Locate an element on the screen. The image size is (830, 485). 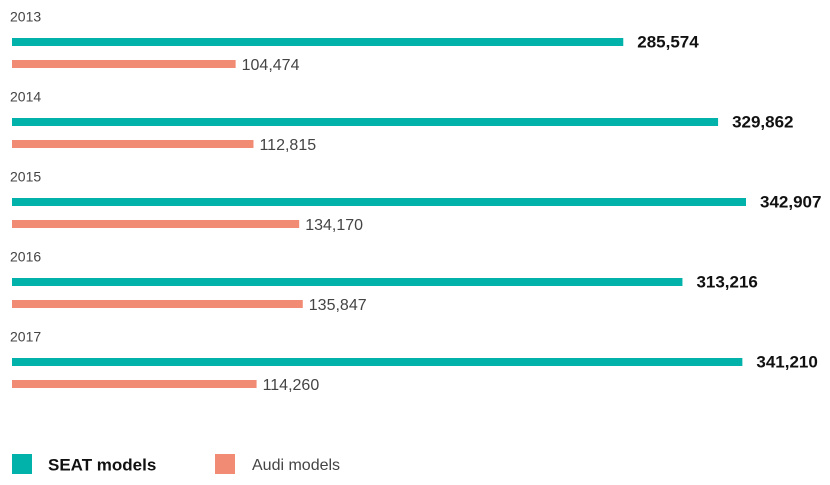
legend-label: Audi models is located at coordinates (296, 465).